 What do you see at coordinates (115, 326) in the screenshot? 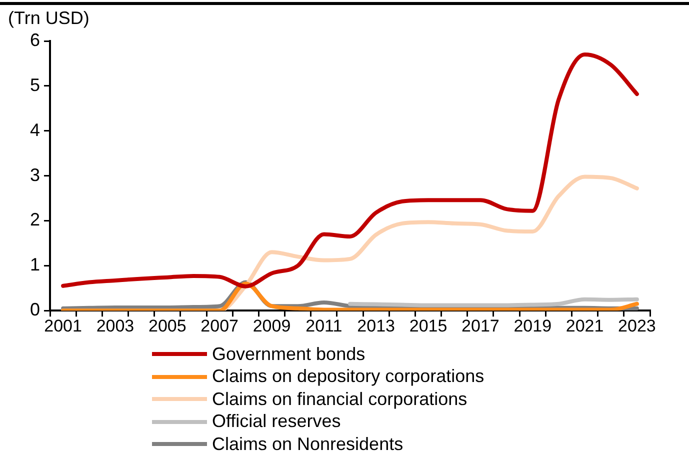
I see `x-tick-label: 2003` at bounding box center [115, 326].